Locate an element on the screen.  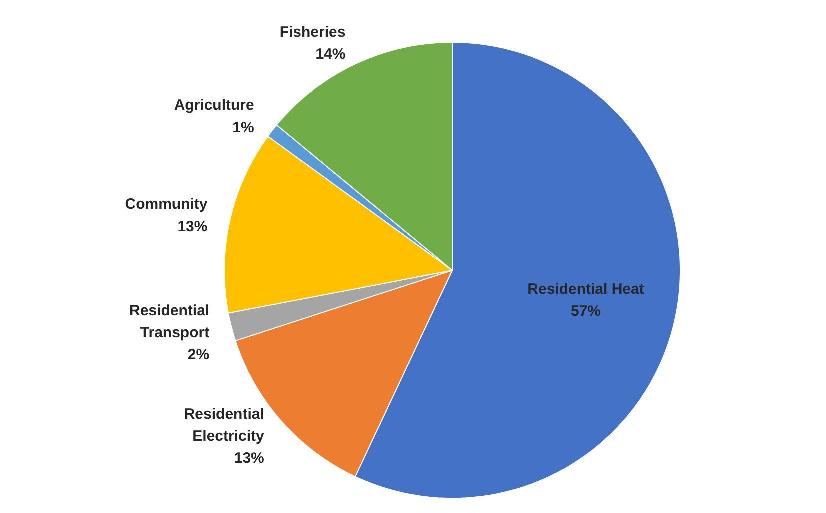
slice-label: Fisheries is located at coordinates (313, 33).